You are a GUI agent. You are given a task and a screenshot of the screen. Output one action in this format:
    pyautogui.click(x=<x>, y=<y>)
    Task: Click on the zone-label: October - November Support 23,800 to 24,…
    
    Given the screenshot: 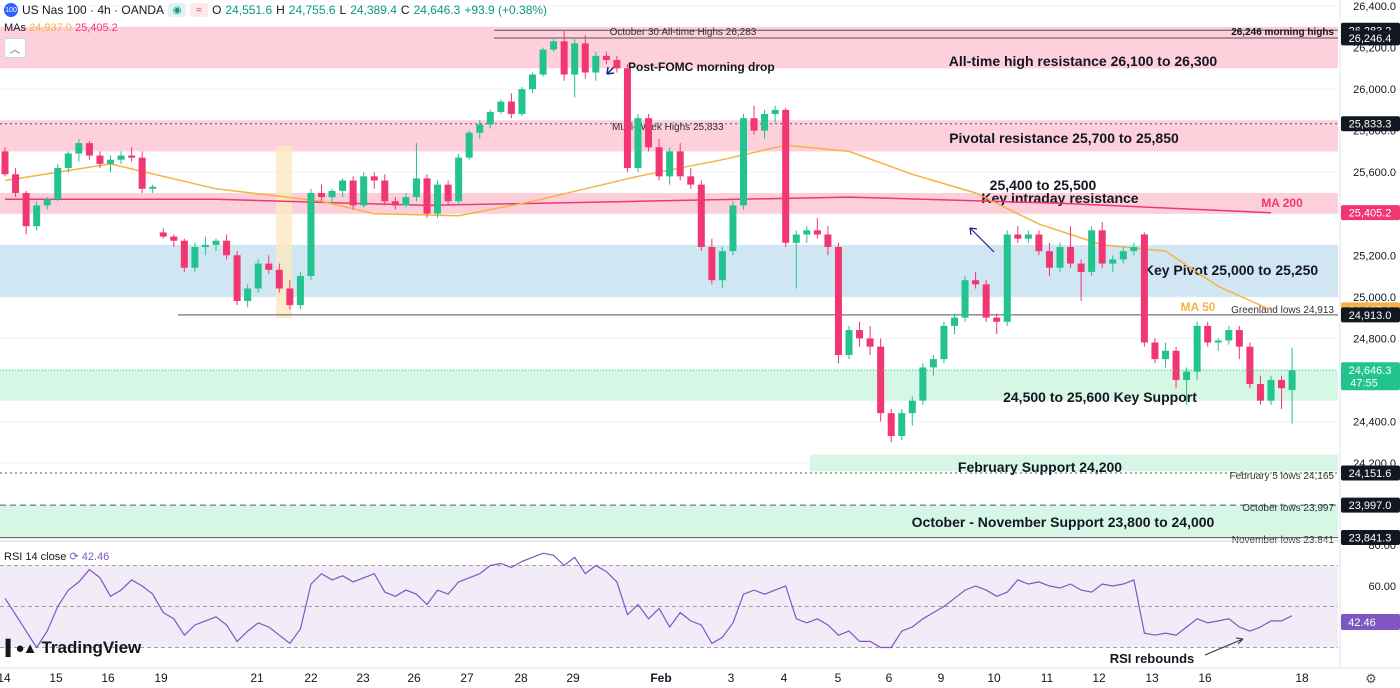 What is the action you would take?
    pyautogui.click(x=1063, y=522)
    